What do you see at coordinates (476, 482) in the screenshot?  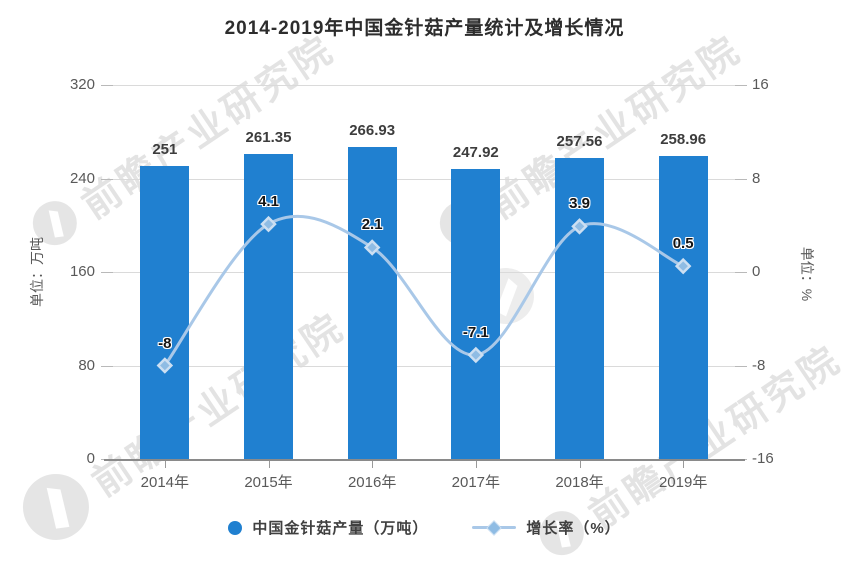 I see `x-axis-label: 2017年` at bounding box center [476, 482].